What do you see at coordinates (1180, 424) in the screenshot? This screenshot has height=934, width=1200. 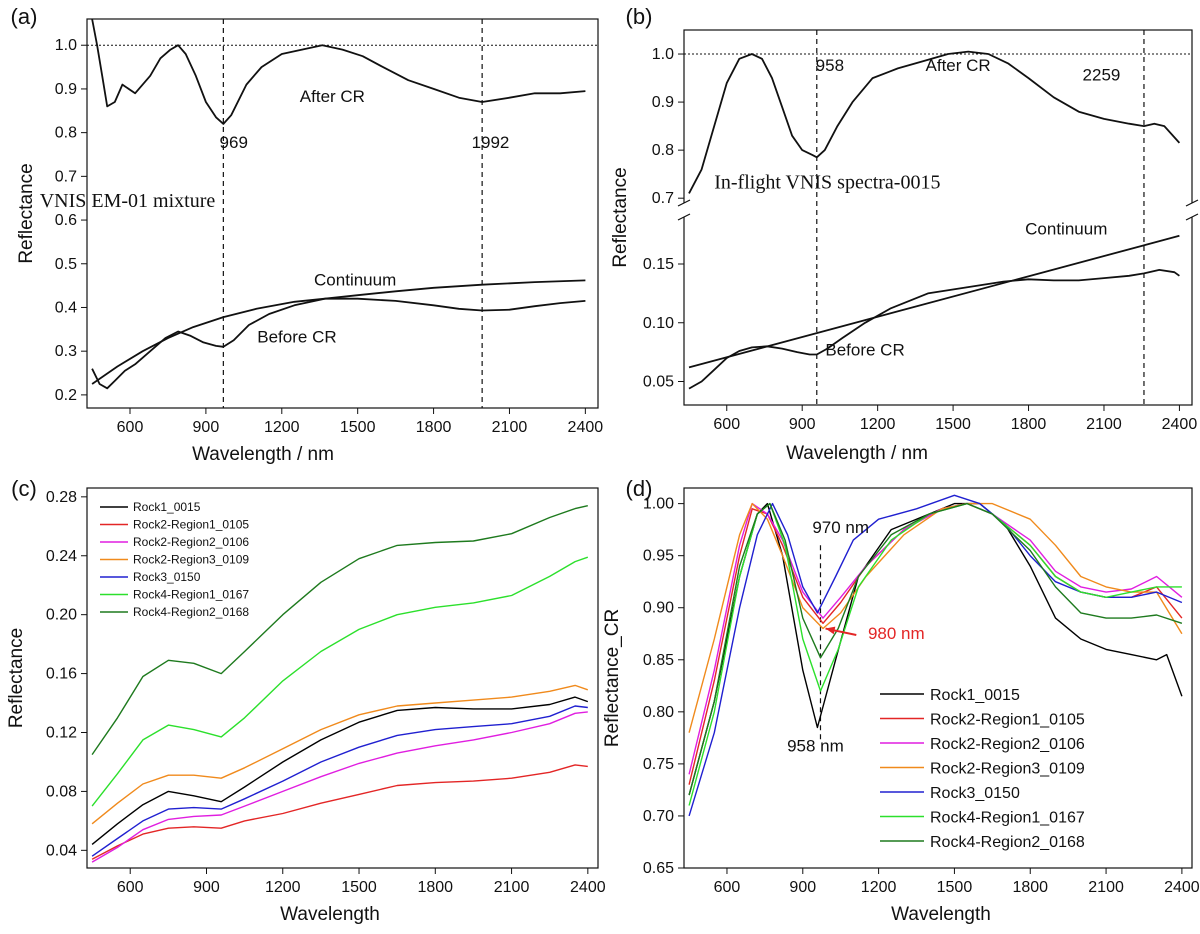 I see `x-tick-label: 2400` at bounding box center [1180, 424].